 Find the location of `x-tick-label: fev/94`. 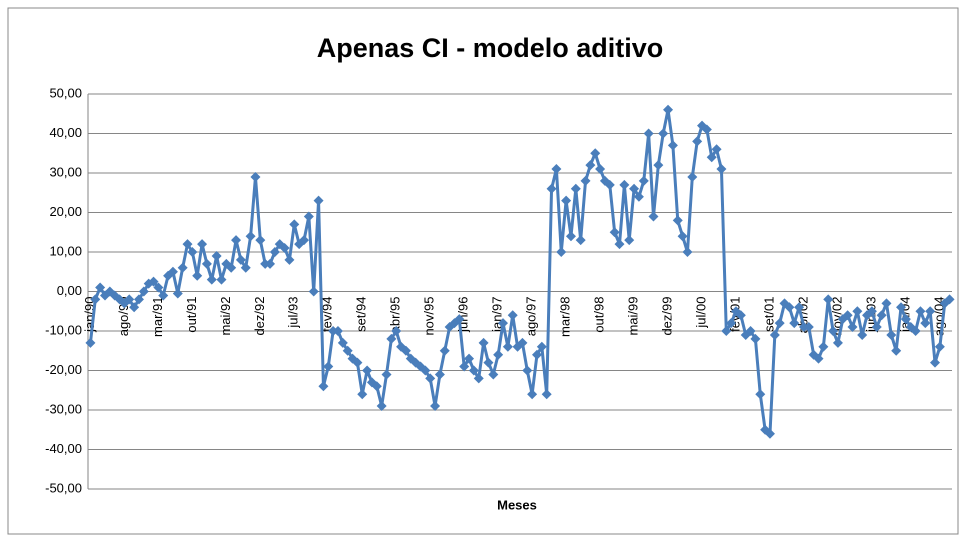

x-tick-label: fev/94 is located at coordinates (327, 314).